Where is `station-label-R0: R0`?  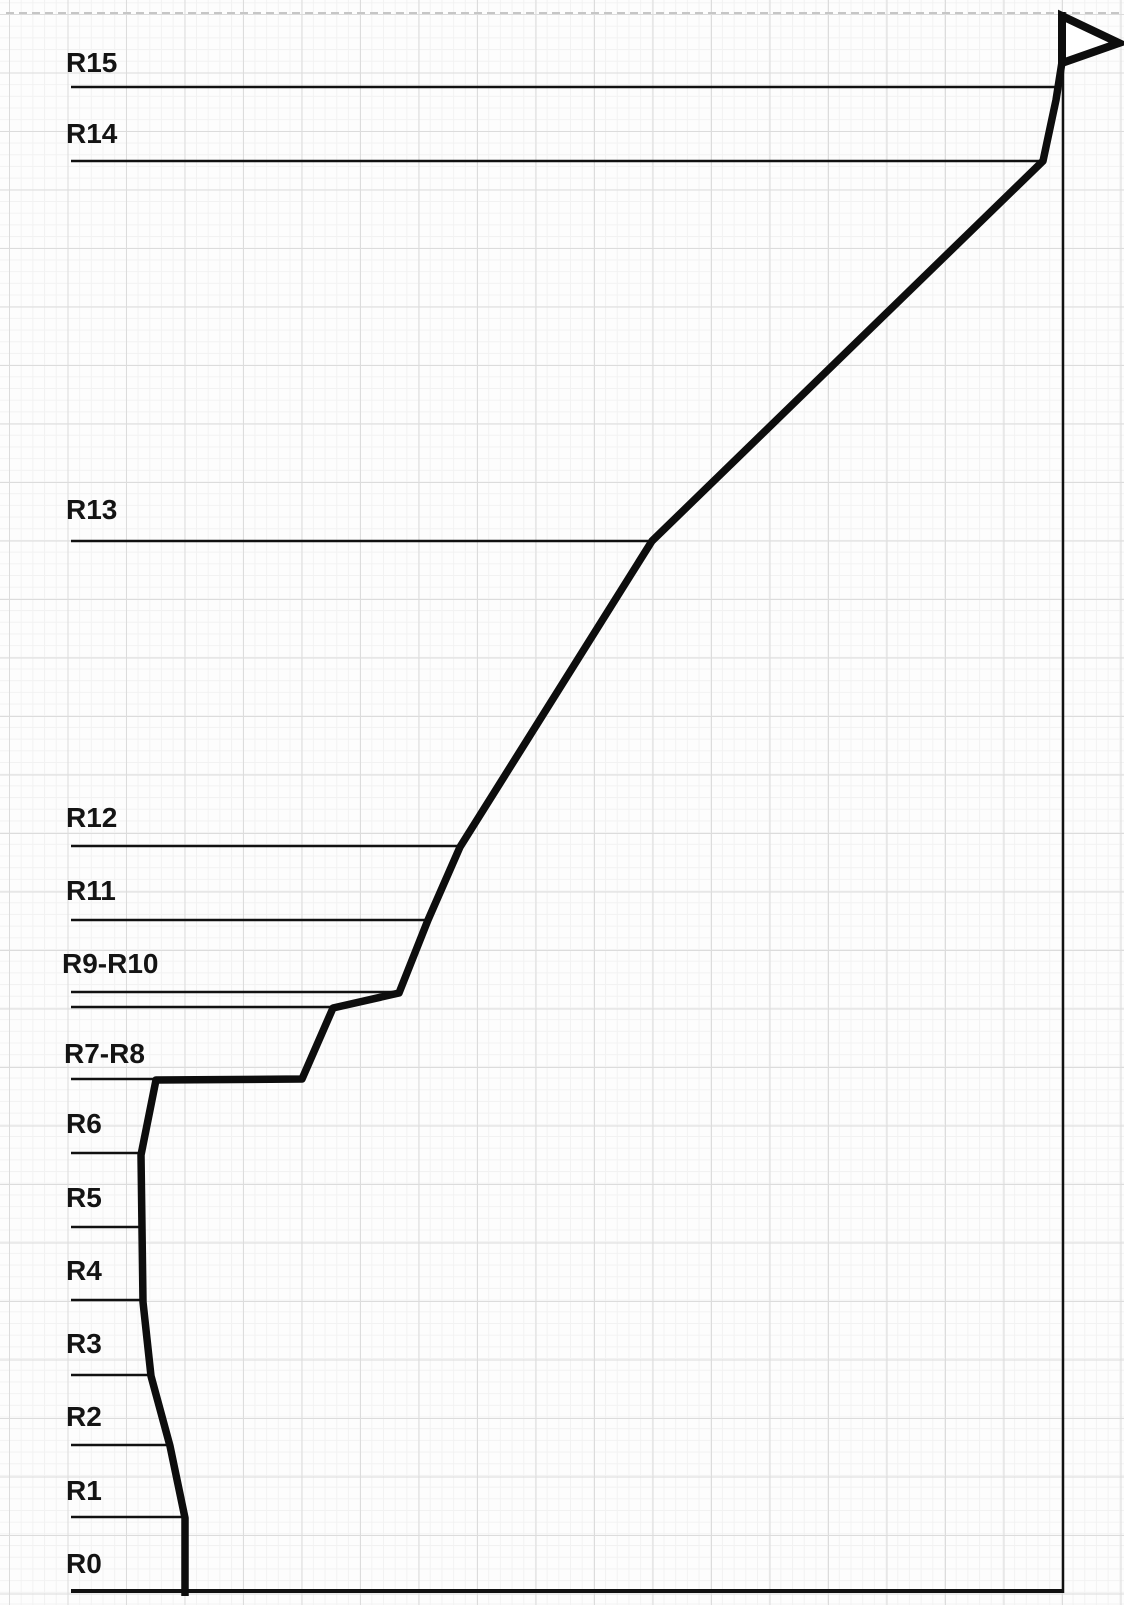 station-label-R0: R0 is located at coordinates (84, 1563).